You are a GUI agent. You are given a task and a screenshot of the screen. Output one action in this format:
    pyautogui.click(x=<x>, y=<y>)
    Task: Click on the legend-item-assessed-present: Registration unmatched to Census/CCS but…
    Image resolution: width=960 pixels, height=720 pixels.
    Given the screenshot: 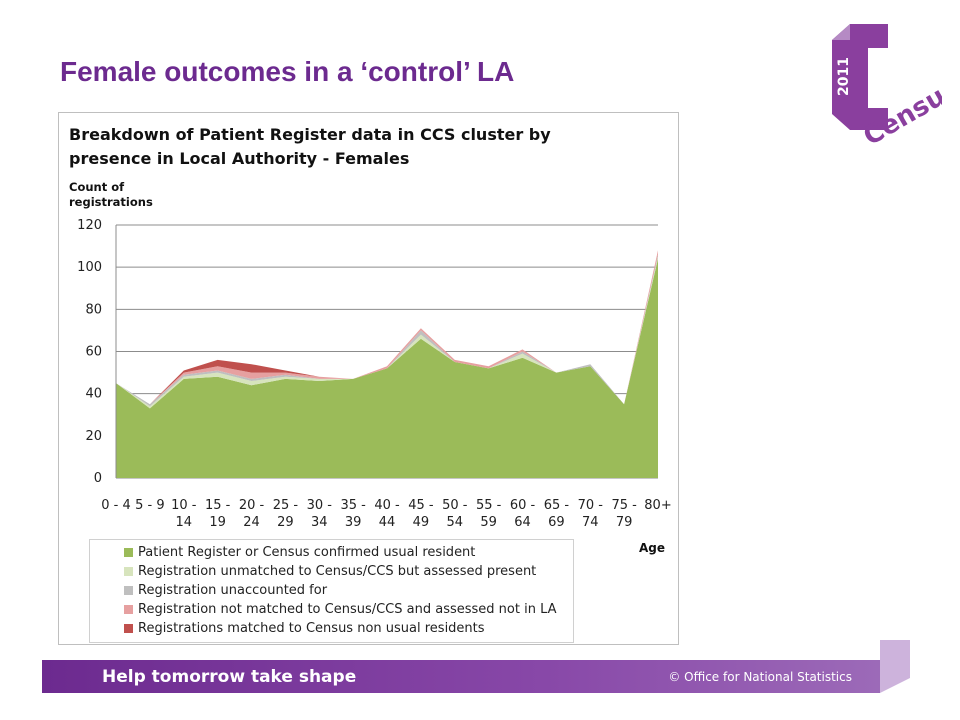 What is the action you would take?
    pyautogui.click(x=348, y=571)
    